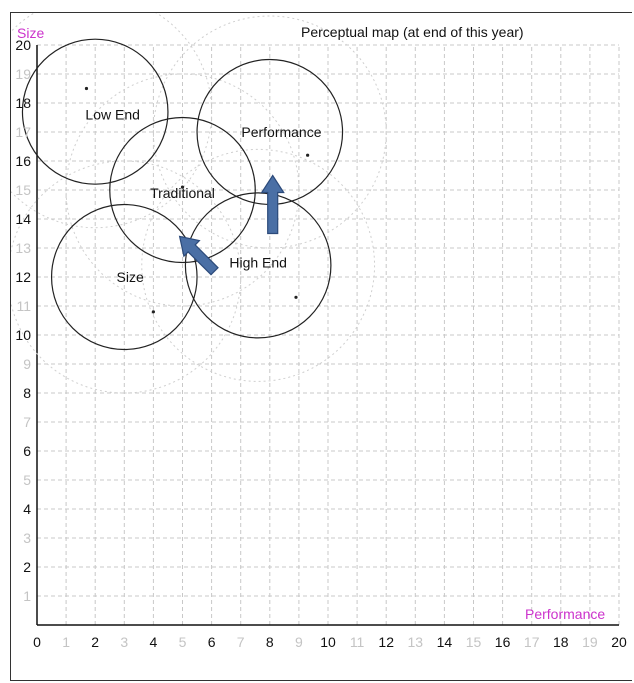 The height and width of the screenshot is (683, 634). What do you see at coordinates (23, 219) in the screenshot?
I see `y-tick-label: 14` at bounding box center [23, 219].